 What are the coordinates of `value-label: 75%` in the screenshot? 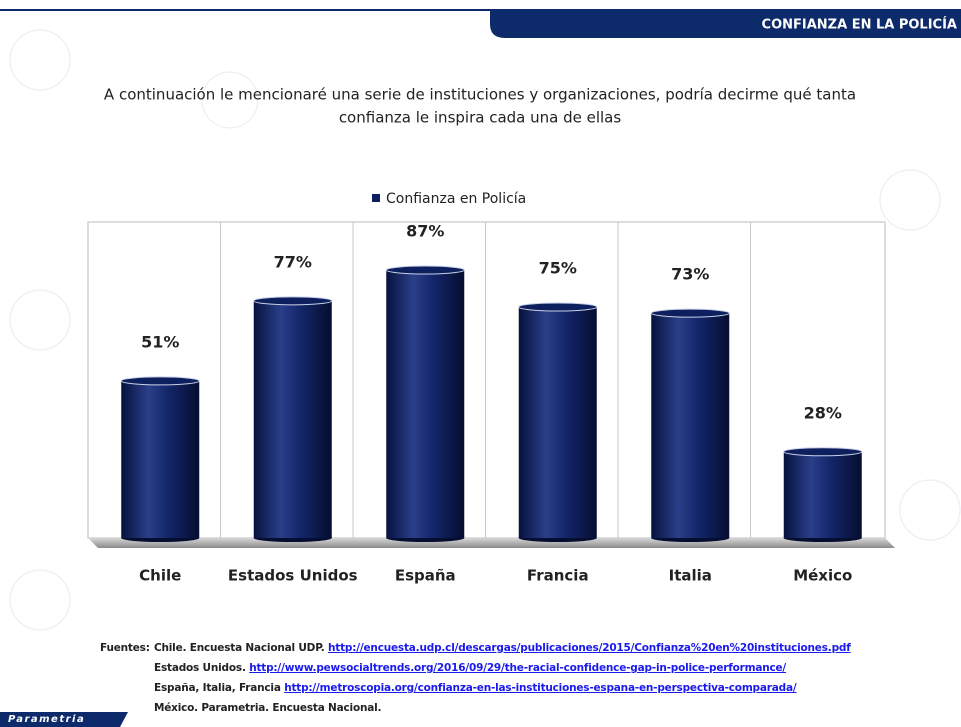 It's located at (558, 268).